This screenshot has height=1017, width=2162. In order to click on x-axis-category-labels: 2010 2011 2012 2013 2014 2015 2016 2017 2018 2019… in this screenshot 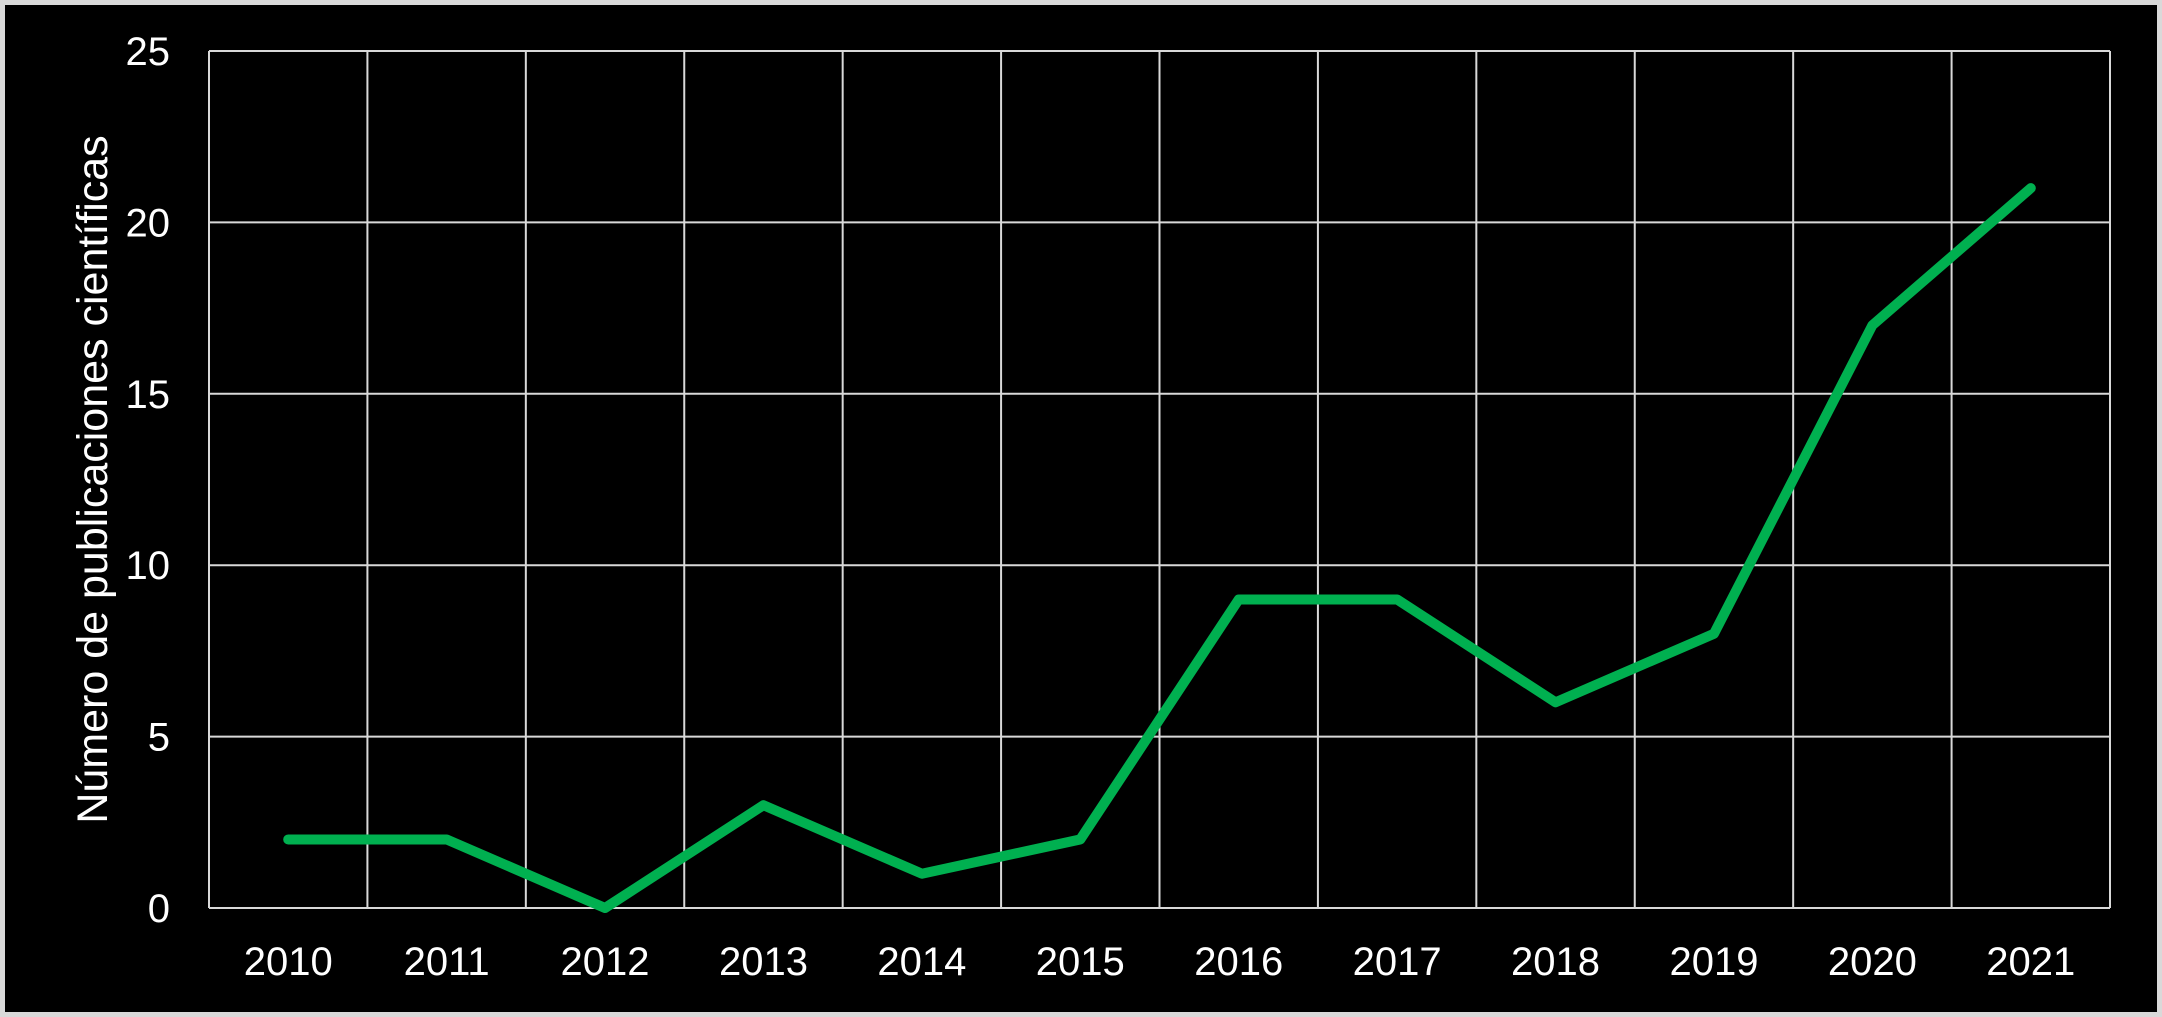, I will do `click(1160, 962)`.